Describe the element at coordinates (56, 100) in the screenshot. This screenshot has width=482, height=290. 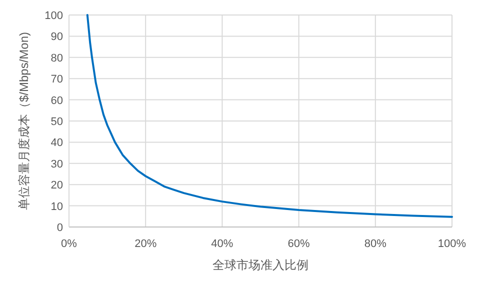
I see `y-tick-label: 60` at that location.